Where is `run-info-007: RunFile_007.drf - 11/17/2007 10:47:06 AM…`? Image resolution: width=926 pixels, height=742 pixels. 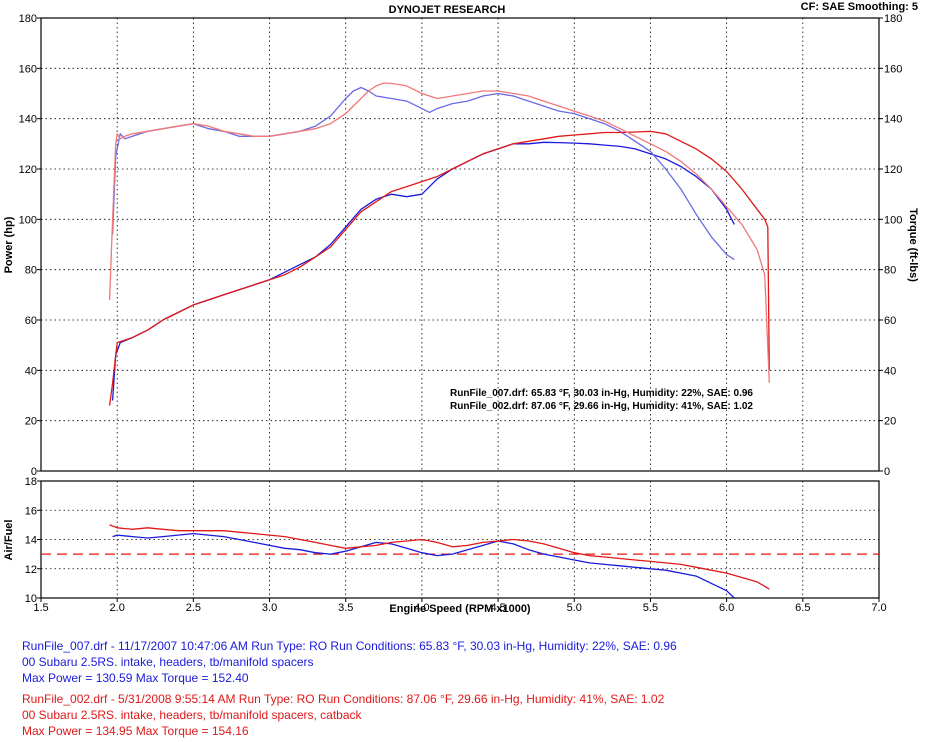
run-info-007: RunFile_007.drf - 11/17/2007 10:47:06 AM… is located at coordinates (349, 662).